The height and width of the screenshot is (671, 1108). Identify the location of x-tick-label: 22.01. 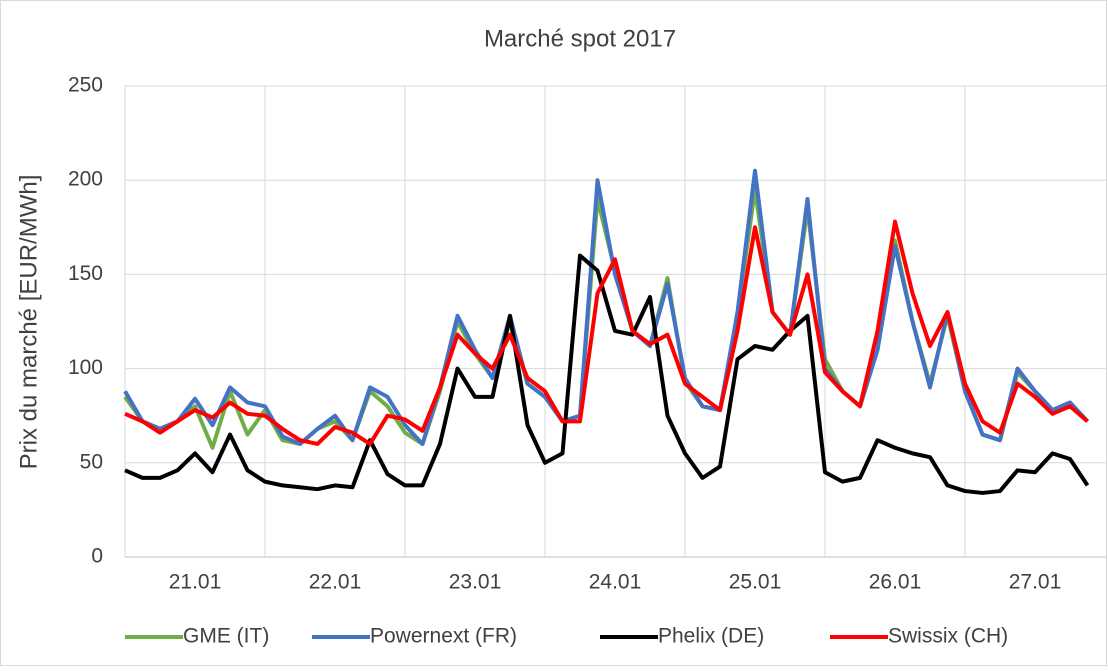
(335, 582).